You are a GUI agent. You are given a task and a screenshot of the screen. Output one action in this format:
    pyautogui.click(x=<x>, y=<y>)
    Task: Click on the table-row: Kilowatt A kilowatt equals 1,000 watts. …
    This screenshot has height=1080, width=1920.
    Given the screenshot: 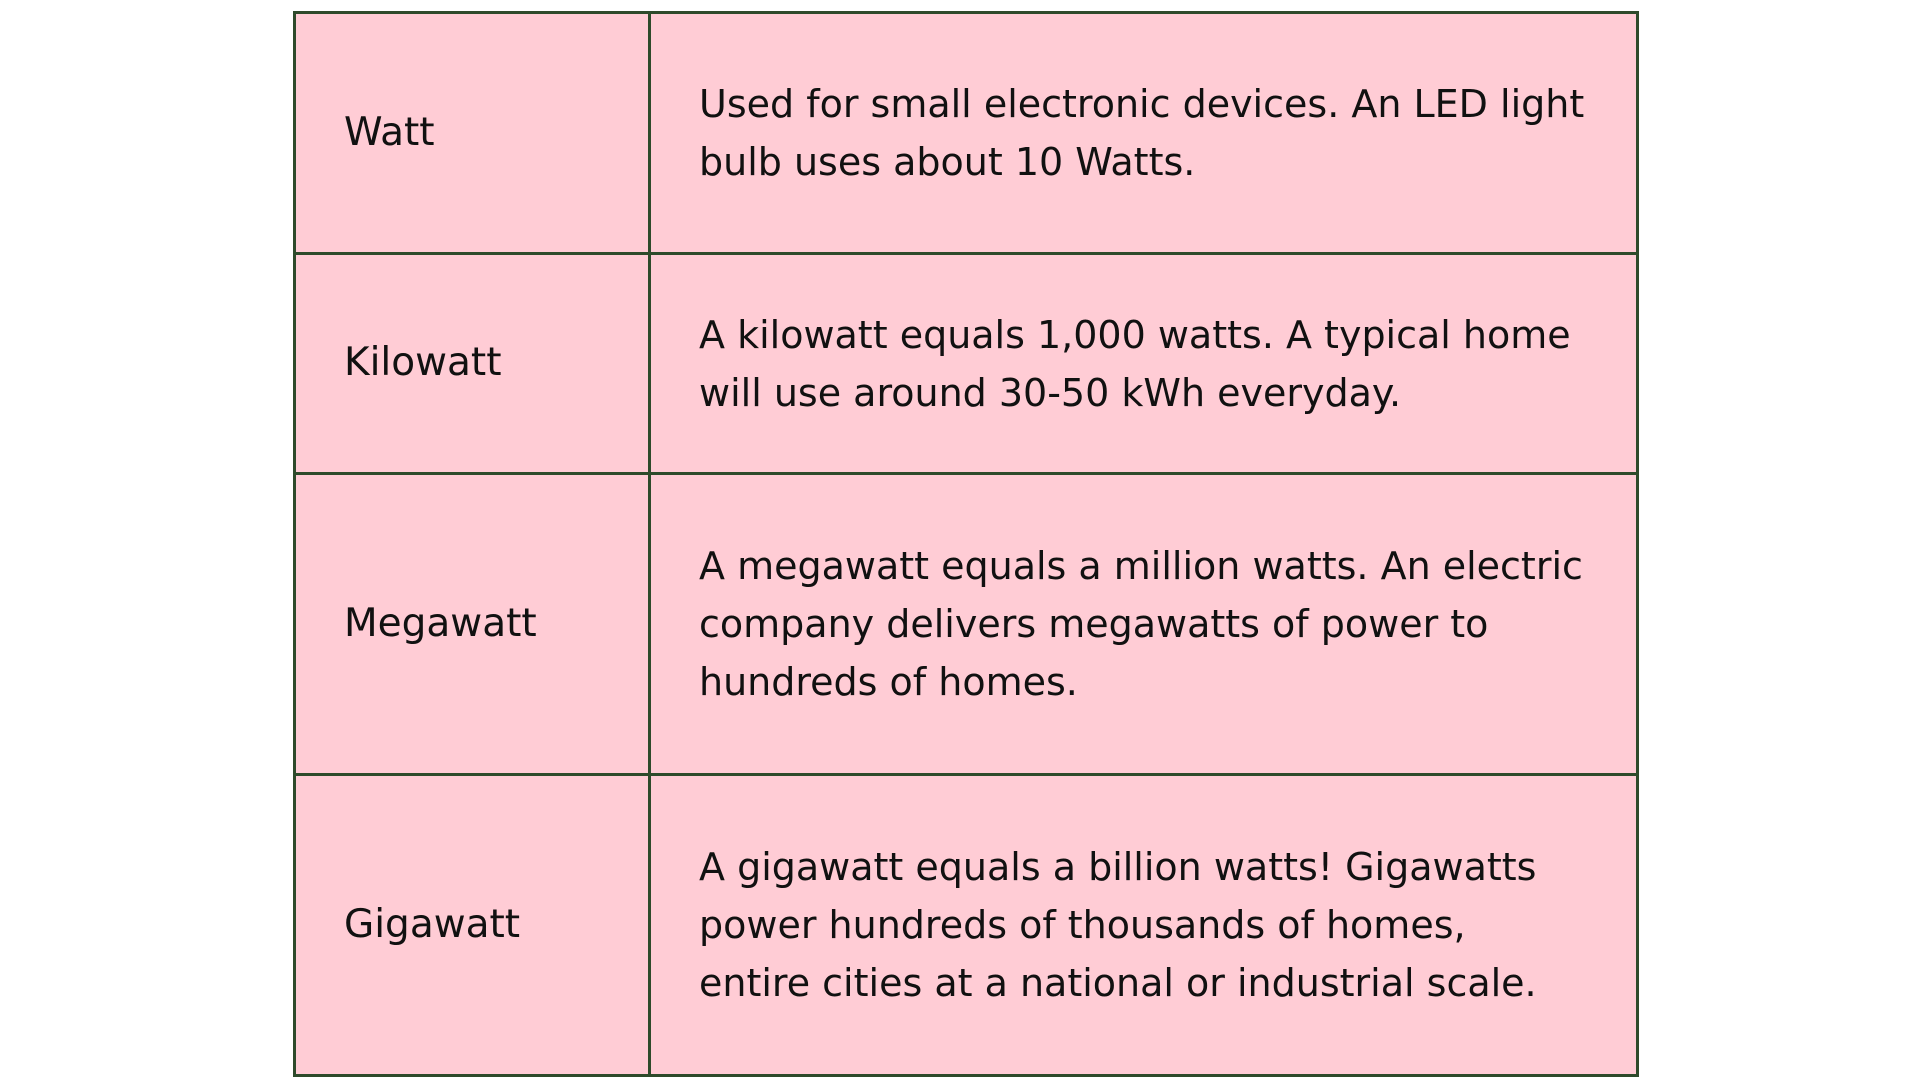 What is the action you would take?
    pyautogui.click(x=966, y=363)
    